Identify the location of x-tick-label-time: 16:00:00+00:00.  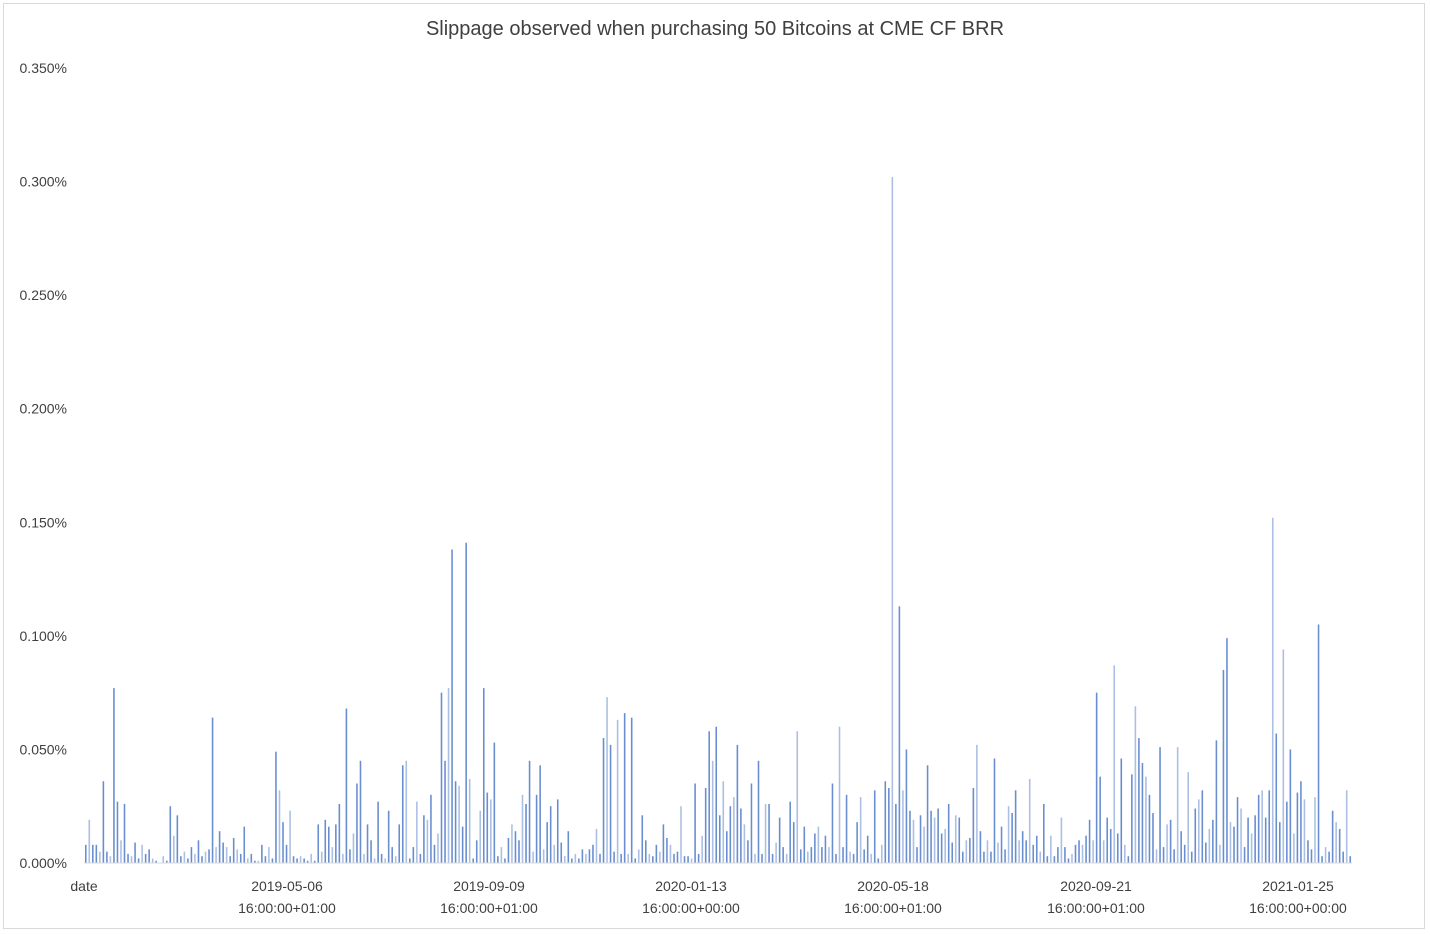
(691, 908).